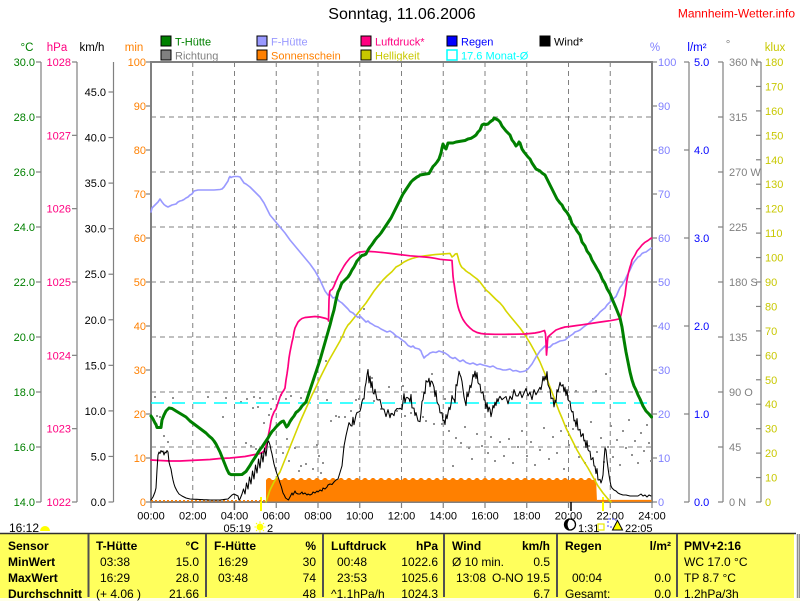 Image resolution: width=800 pixels, height=601 pixels. I want to click on svg-text: 08:00, so click(318, 517).